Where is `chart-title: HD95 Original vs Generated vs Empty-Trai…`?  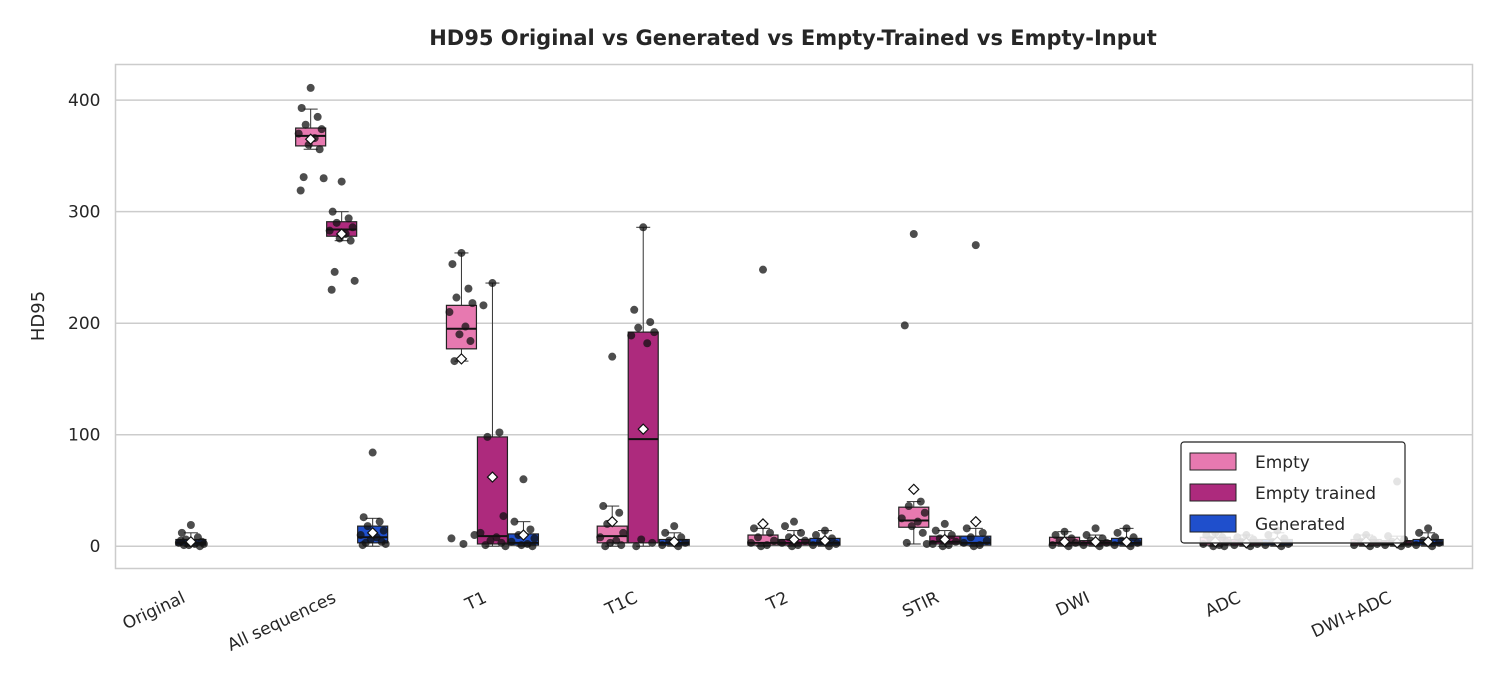 chart-title: HD95 Original vs Generated vs Empty-Trai… is located at coordinates (793, 38).